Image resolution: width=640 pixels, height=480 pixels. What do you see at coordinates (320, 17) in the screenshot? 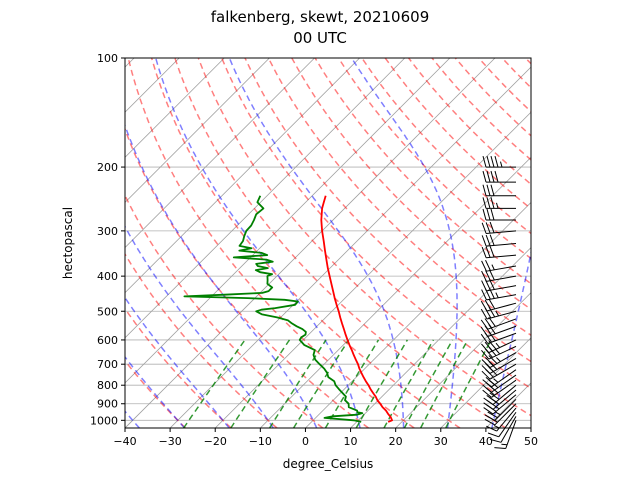
I see `chart-title: falkenberg, skewt, 20210609` at bounding box center [320, 17].